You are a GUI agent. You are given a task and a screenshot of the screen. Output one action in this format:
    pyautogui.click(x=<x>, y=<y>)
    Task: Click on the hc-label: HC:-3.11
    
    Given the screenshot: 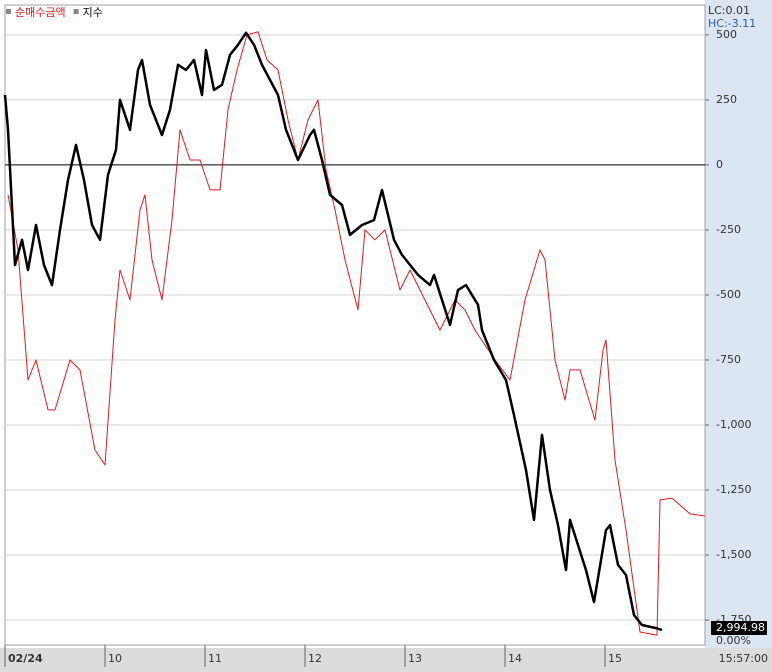 What is the action you would take?
    pyautogui.click(x=732, y=23)
    